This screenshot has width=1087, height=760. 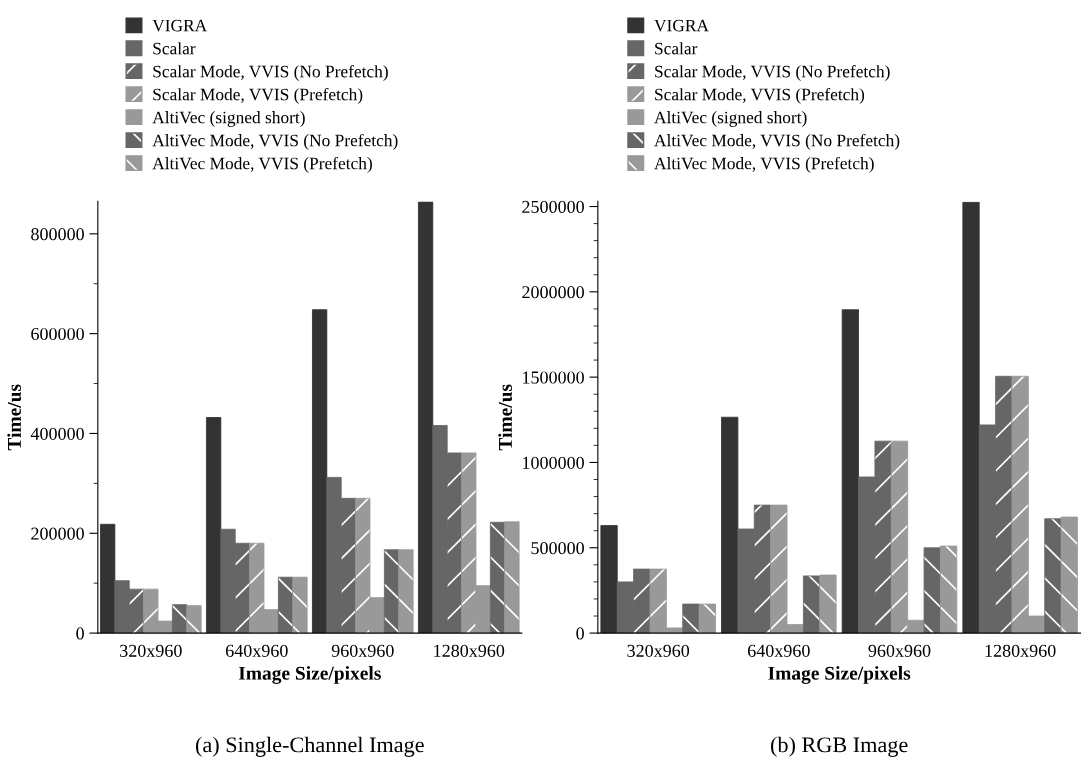 I want to click on y-tick-label: 1500000, so click(x=553, y=377).